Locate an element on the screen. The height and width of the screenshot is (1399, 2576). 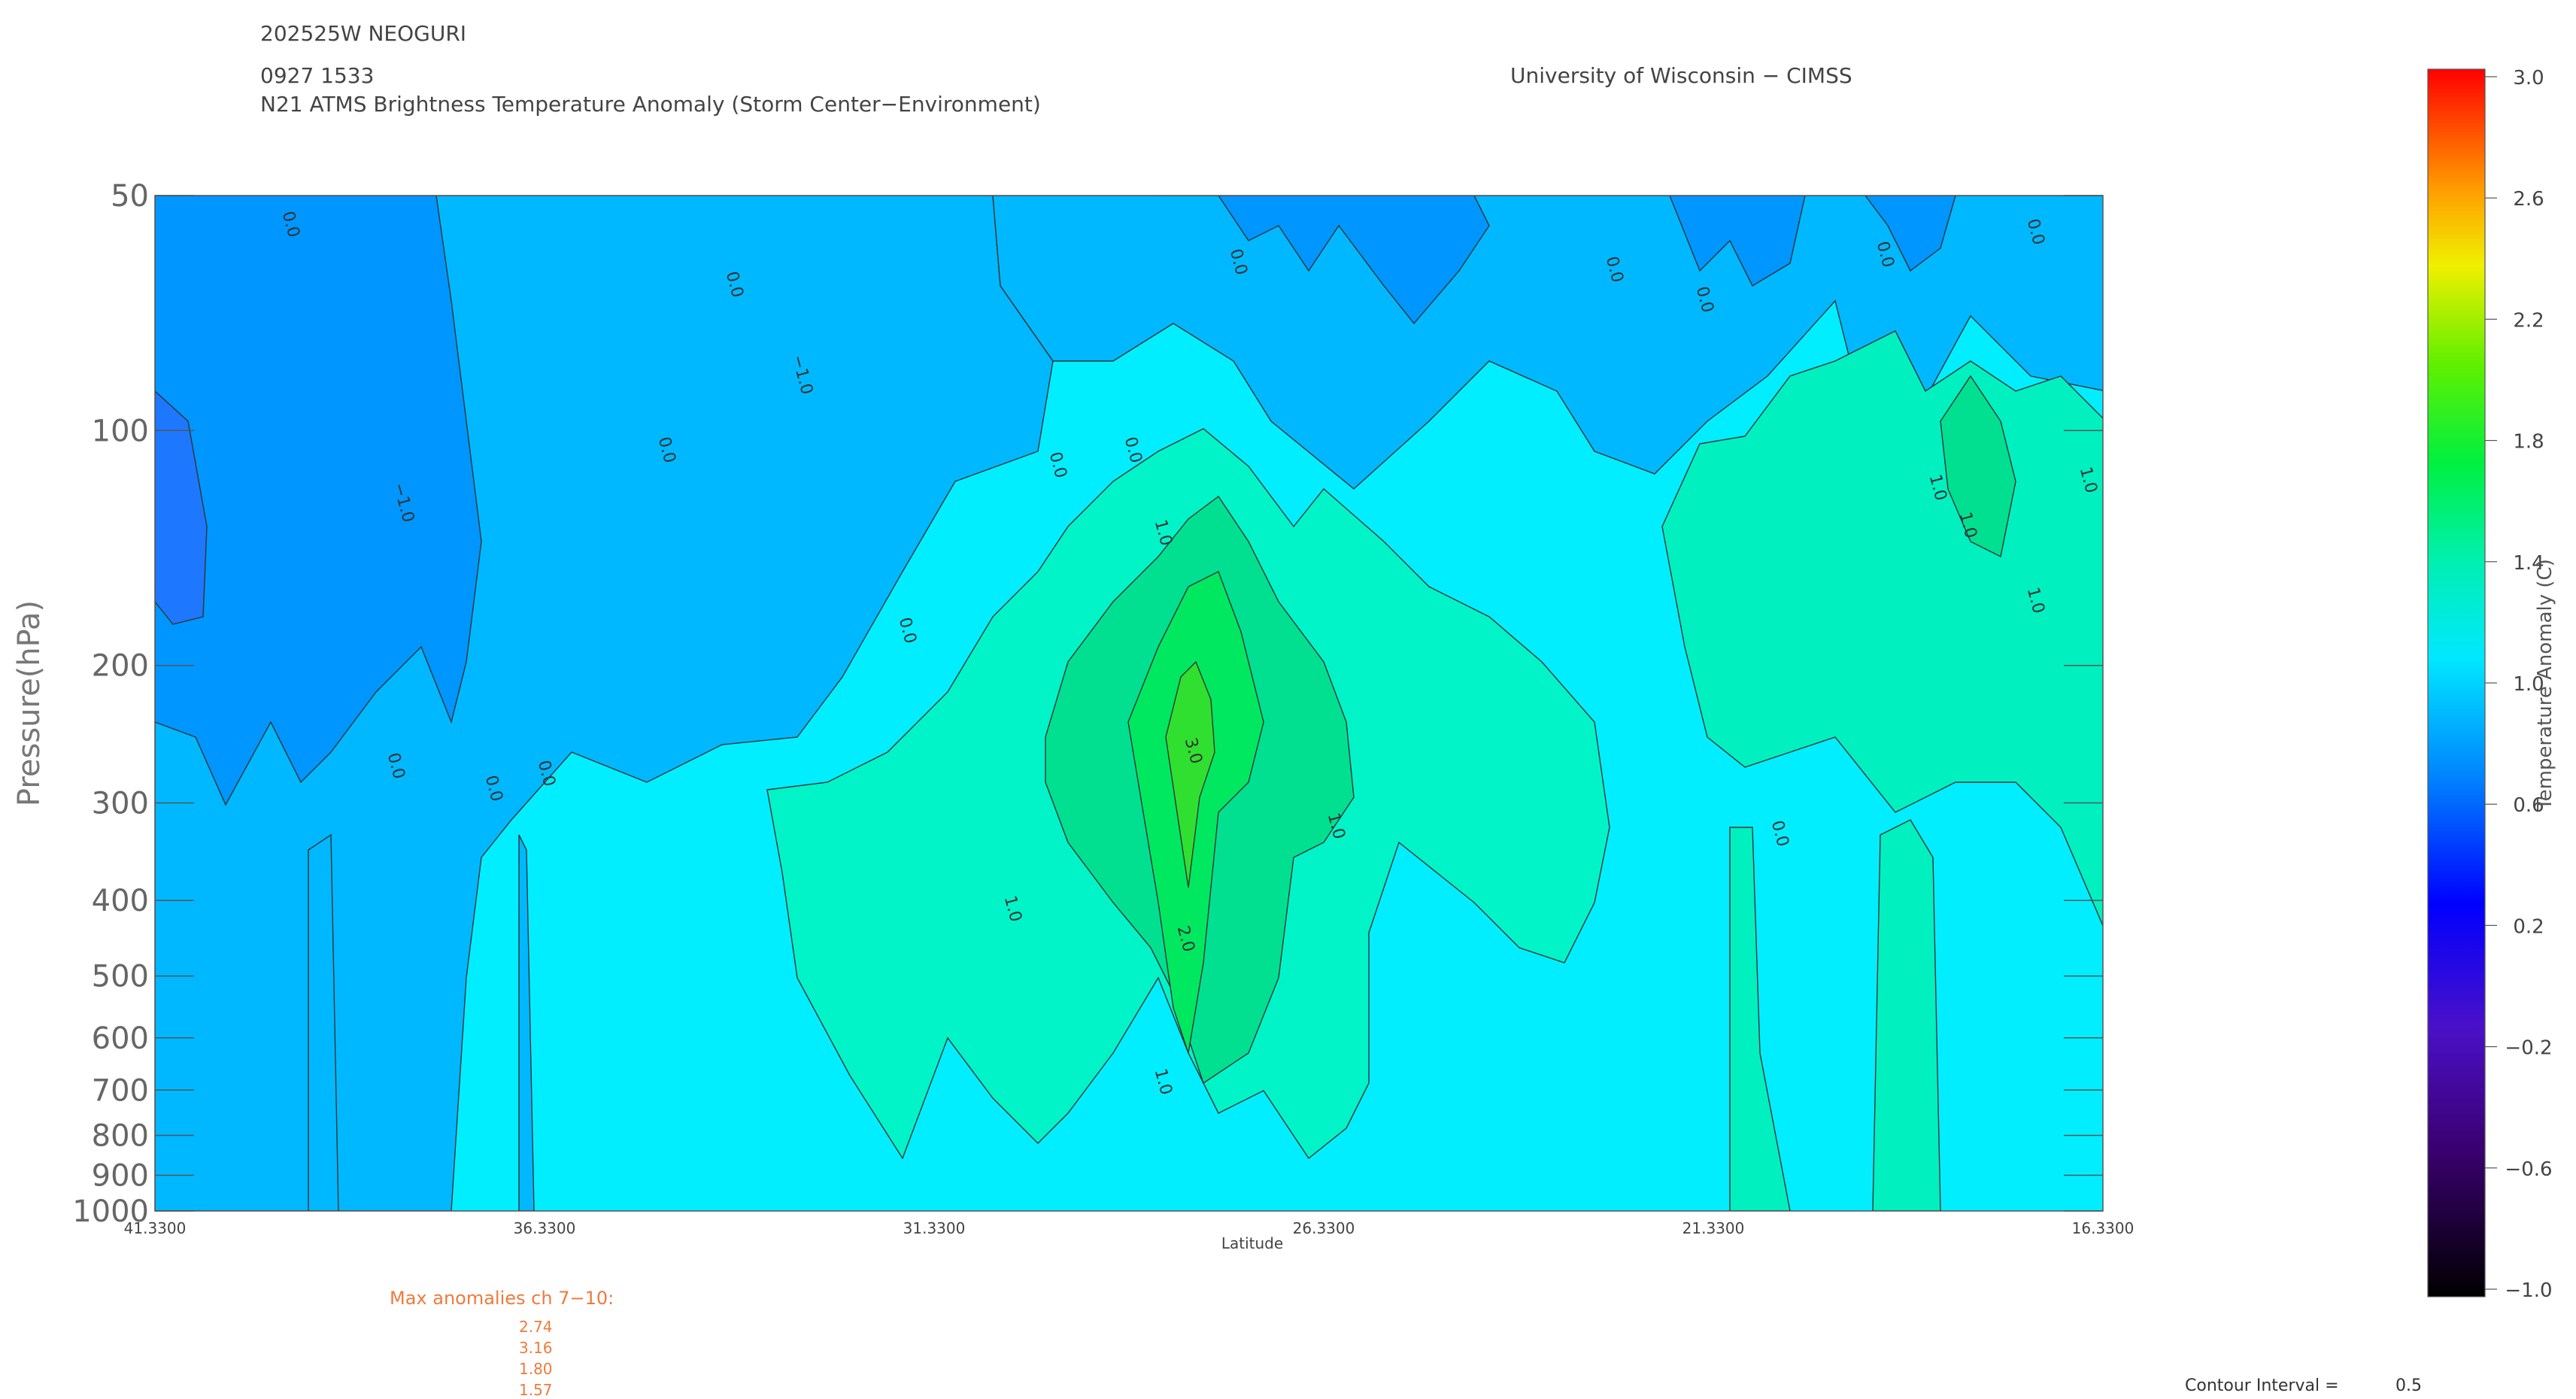
y-tick-label: 50 is located at coordinates (130, 196).